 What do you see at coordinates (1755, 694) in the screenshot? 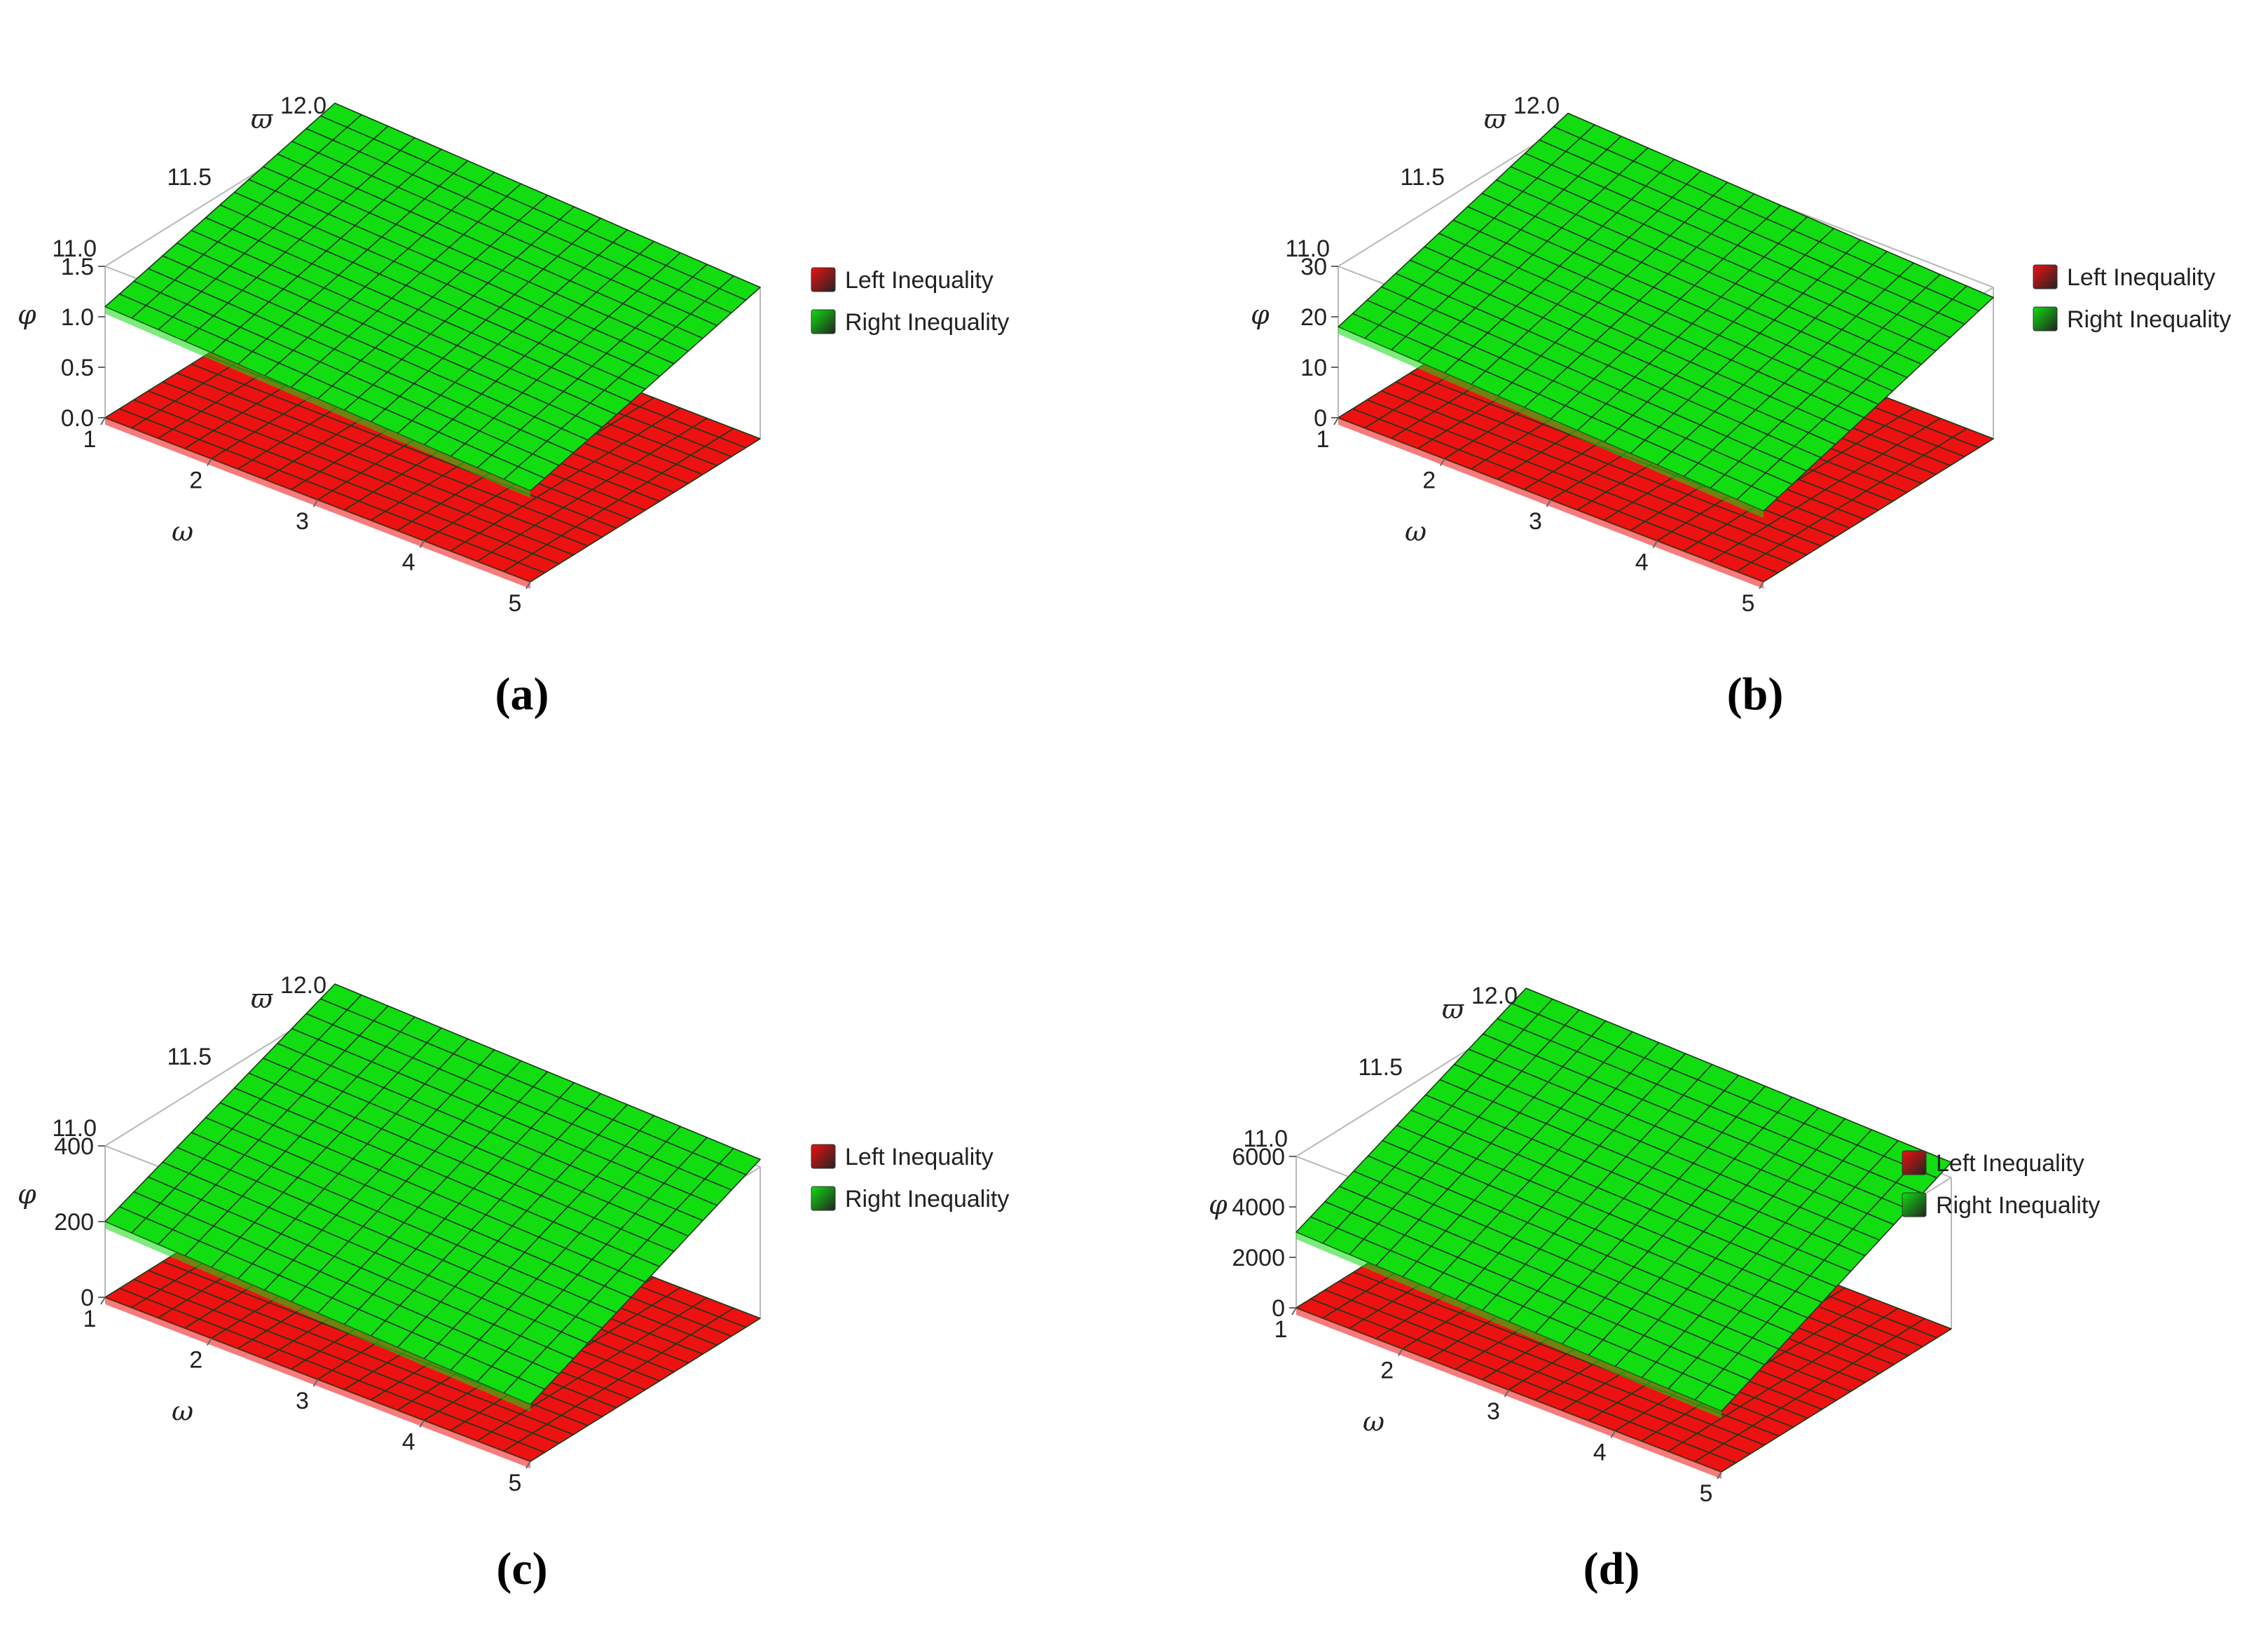
I see `panel-caption: (b)` at bounding box center [1755, 694].